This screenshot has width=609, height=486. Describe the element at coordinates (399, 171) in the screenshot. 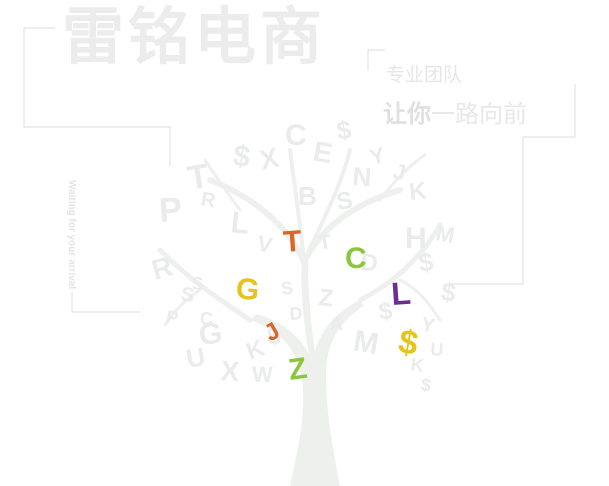

I see `tree-grey-glyph: J` at that location.